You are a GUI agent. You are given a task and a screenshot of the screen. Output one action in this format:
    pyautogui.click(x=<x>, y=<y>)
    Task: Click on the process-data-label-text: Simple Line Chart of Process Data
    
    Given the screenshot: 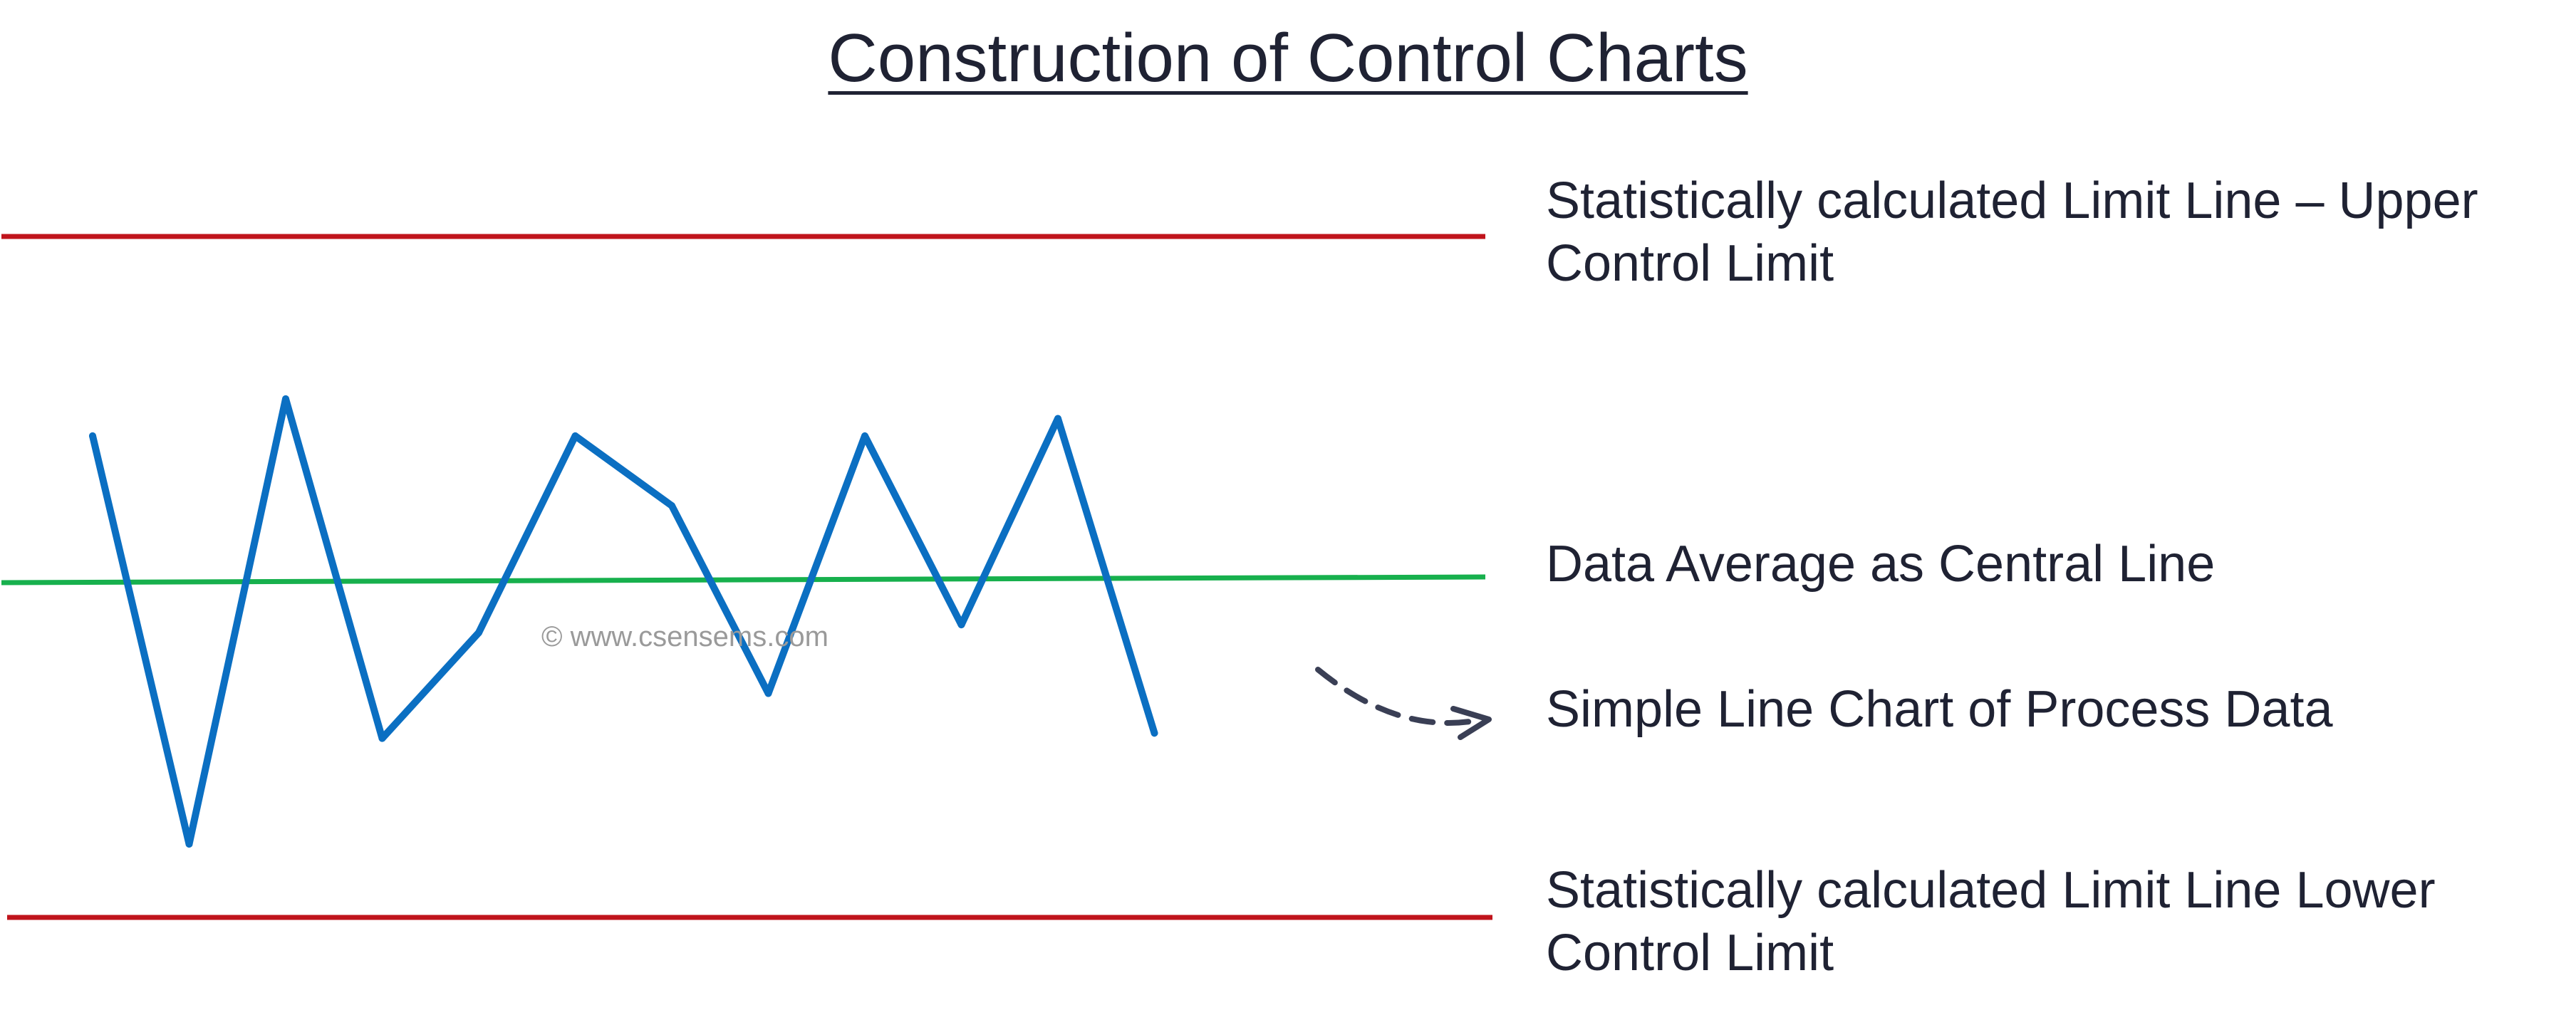 What is the action you would take?
    pyautogui.click(x=1939, y=709)
    